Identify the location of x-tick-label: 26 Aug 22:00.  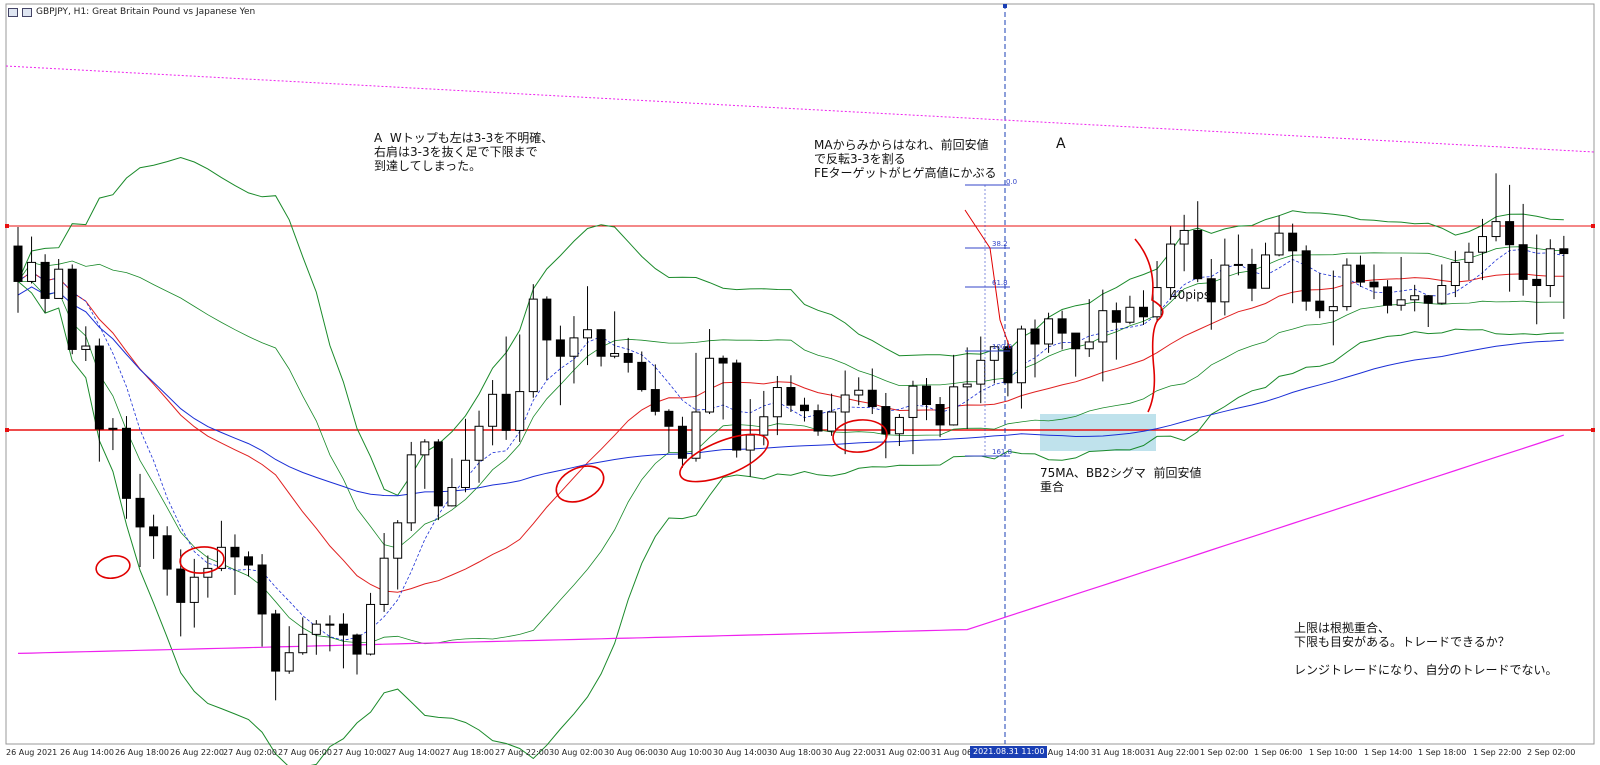
(197, 752).